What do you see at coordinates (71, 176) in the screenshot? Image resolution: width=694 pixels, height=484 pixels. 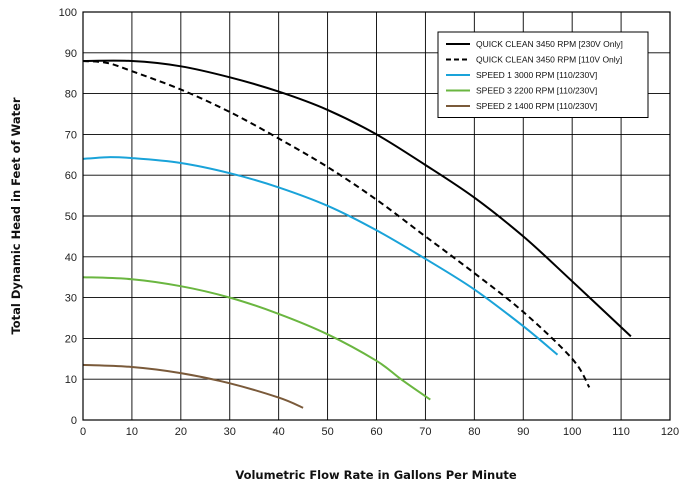 I see `y-tick-label: 60` at bounding box center [71, 176].